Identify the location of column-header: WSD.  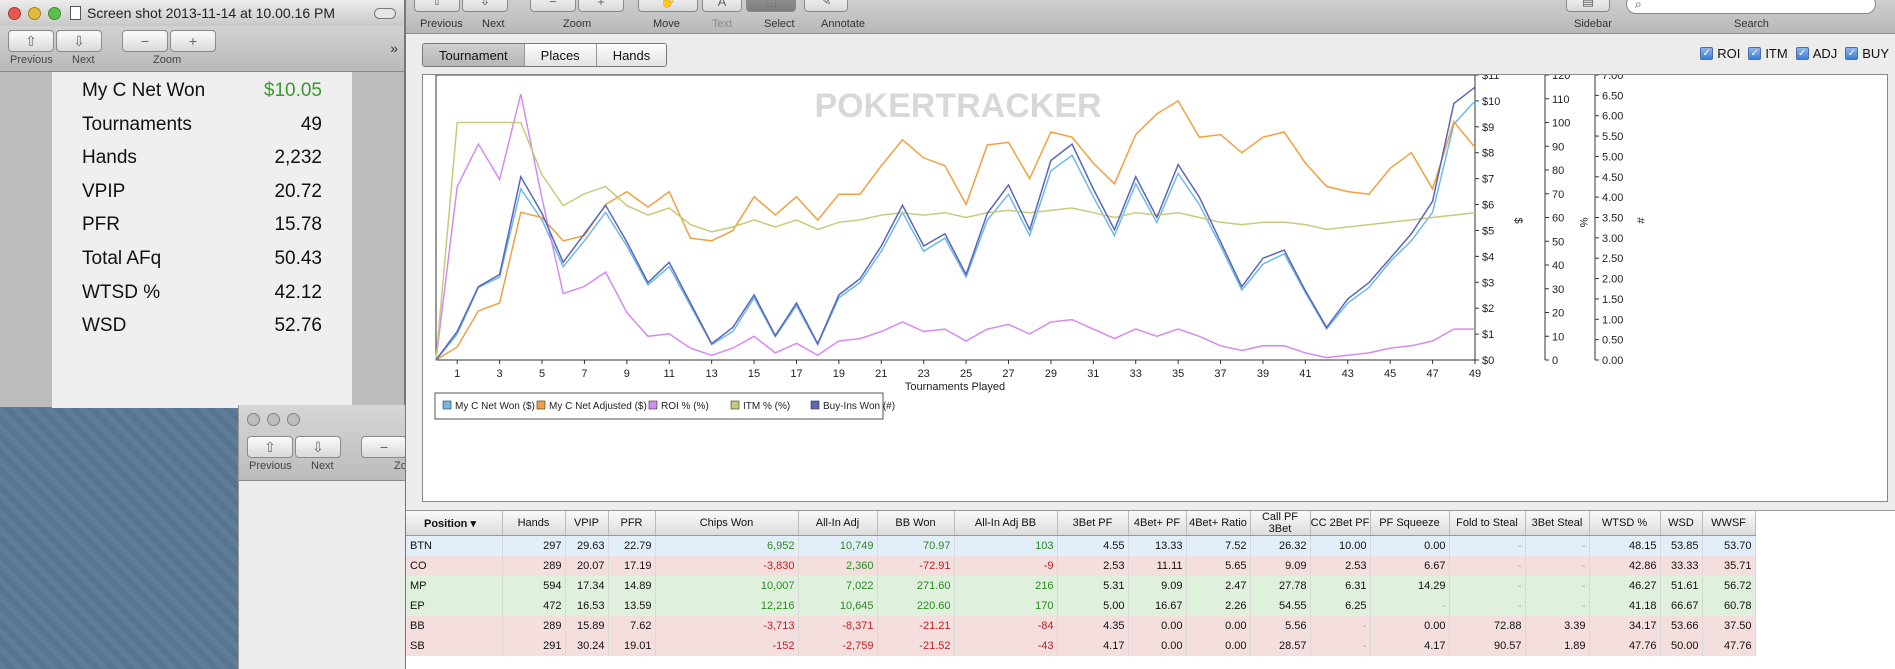
(1681, 523).